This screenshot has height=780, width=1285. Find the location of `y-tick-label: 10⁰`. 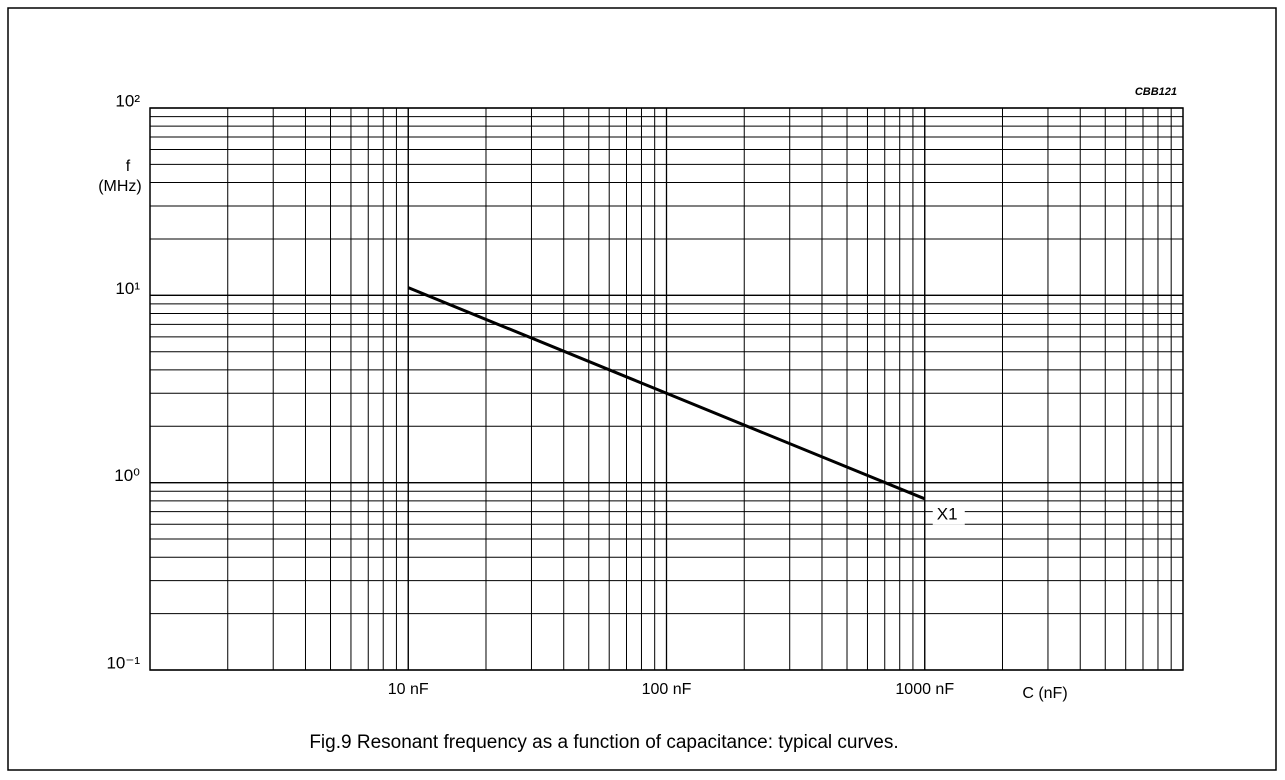

y-tick-label: 10⁰ is located at coordinates (127, 475).